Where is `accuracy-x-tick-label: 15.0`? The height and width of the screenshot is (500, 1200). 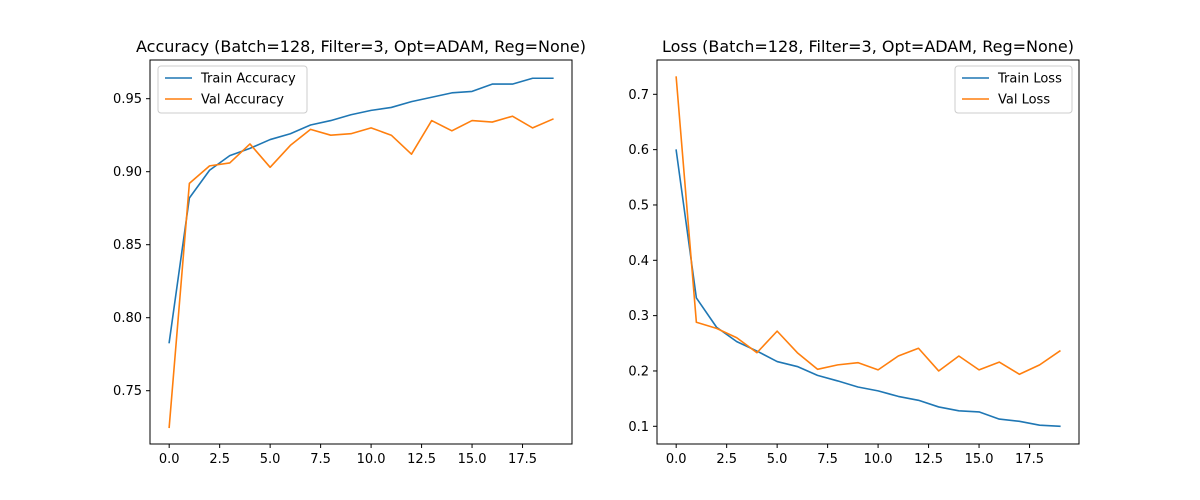 accuracy-x-tick-label: 15.0 is located at coordinates (472, 459).